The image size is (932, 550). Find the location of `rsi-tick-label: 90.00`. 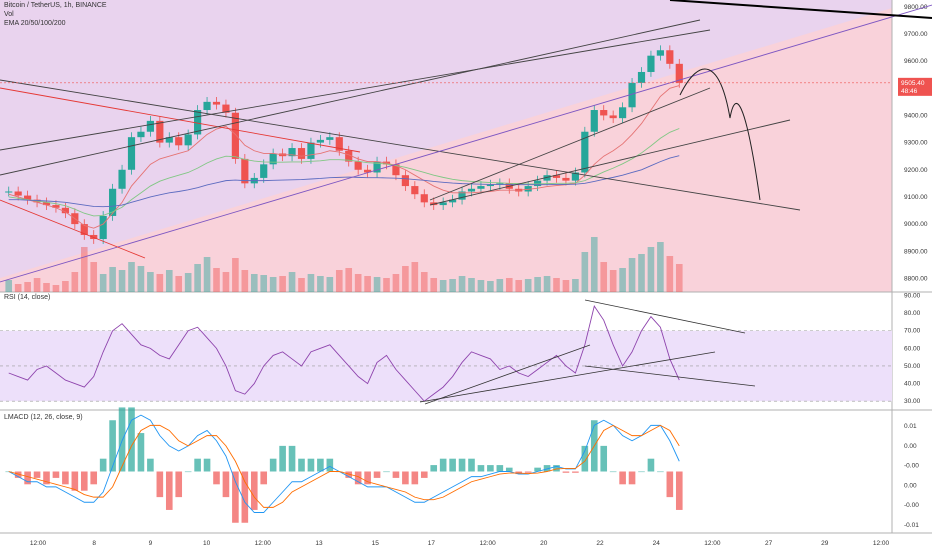

rsi-tick-label: 90.00 is located at coordinates (912, 296).